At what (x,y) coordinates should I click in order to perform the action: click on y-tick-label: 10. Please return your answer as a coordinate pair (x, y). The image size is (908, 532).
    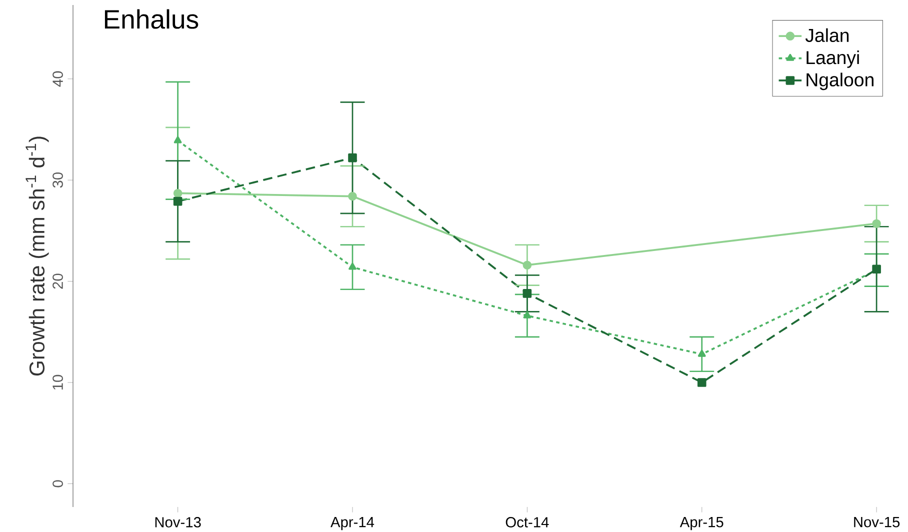
    Looking at the image, I should click on (57, 382).